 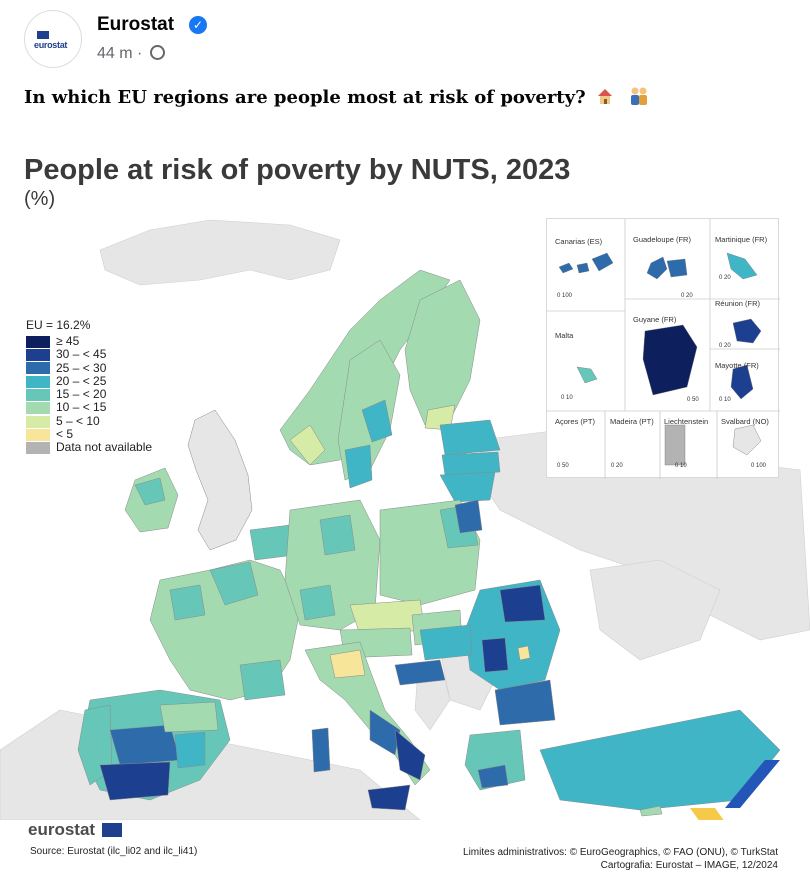 What do you see at coordinates (40, 199) in the screenshot?
I see `map-unit: (%)` at bounding box center [40, 199].